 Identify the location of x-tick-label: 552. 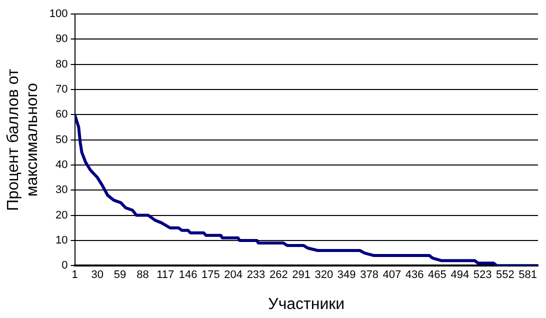
(505, 275).